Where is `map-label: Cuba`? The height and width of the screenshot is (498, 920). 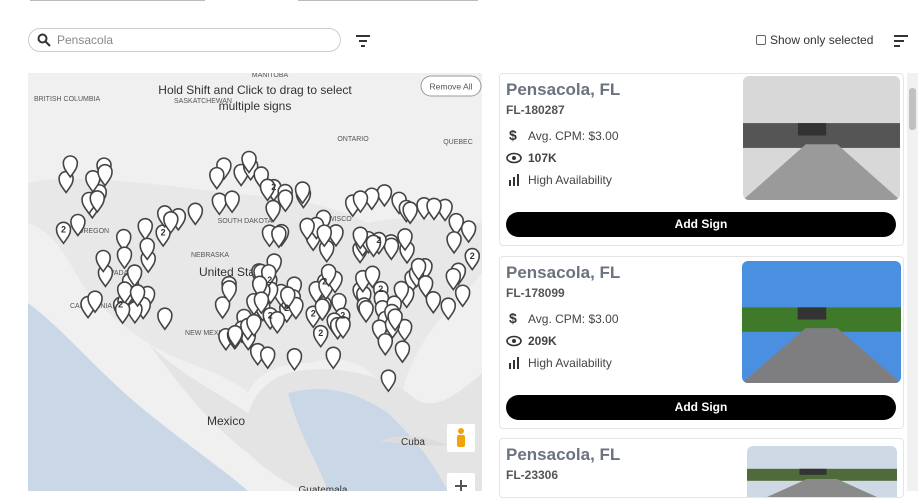 map-label: Cuba is located at coordinates (413, 442).